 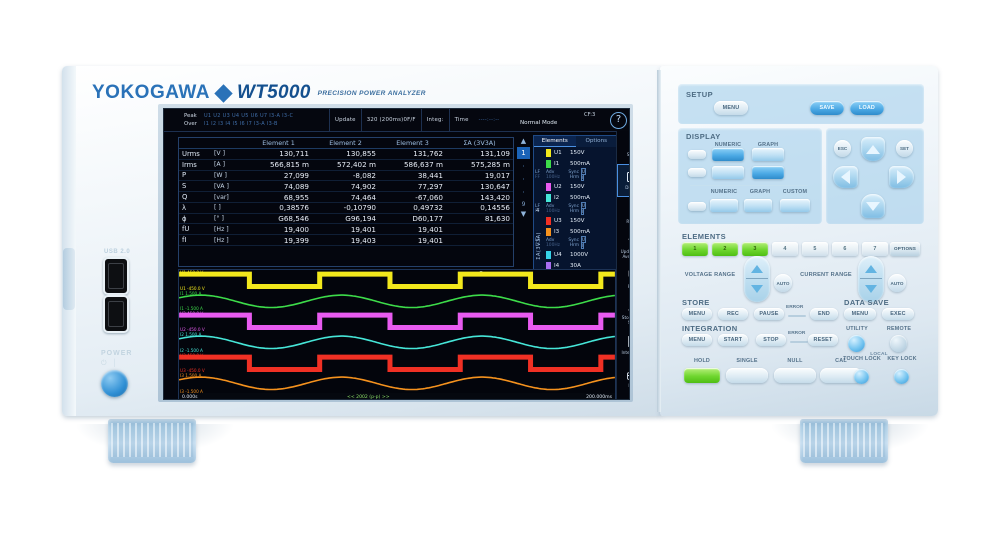 I want to click on page-scroll-column: ▲ 1 · · · 9 ▼, so click(x=523, y=201).